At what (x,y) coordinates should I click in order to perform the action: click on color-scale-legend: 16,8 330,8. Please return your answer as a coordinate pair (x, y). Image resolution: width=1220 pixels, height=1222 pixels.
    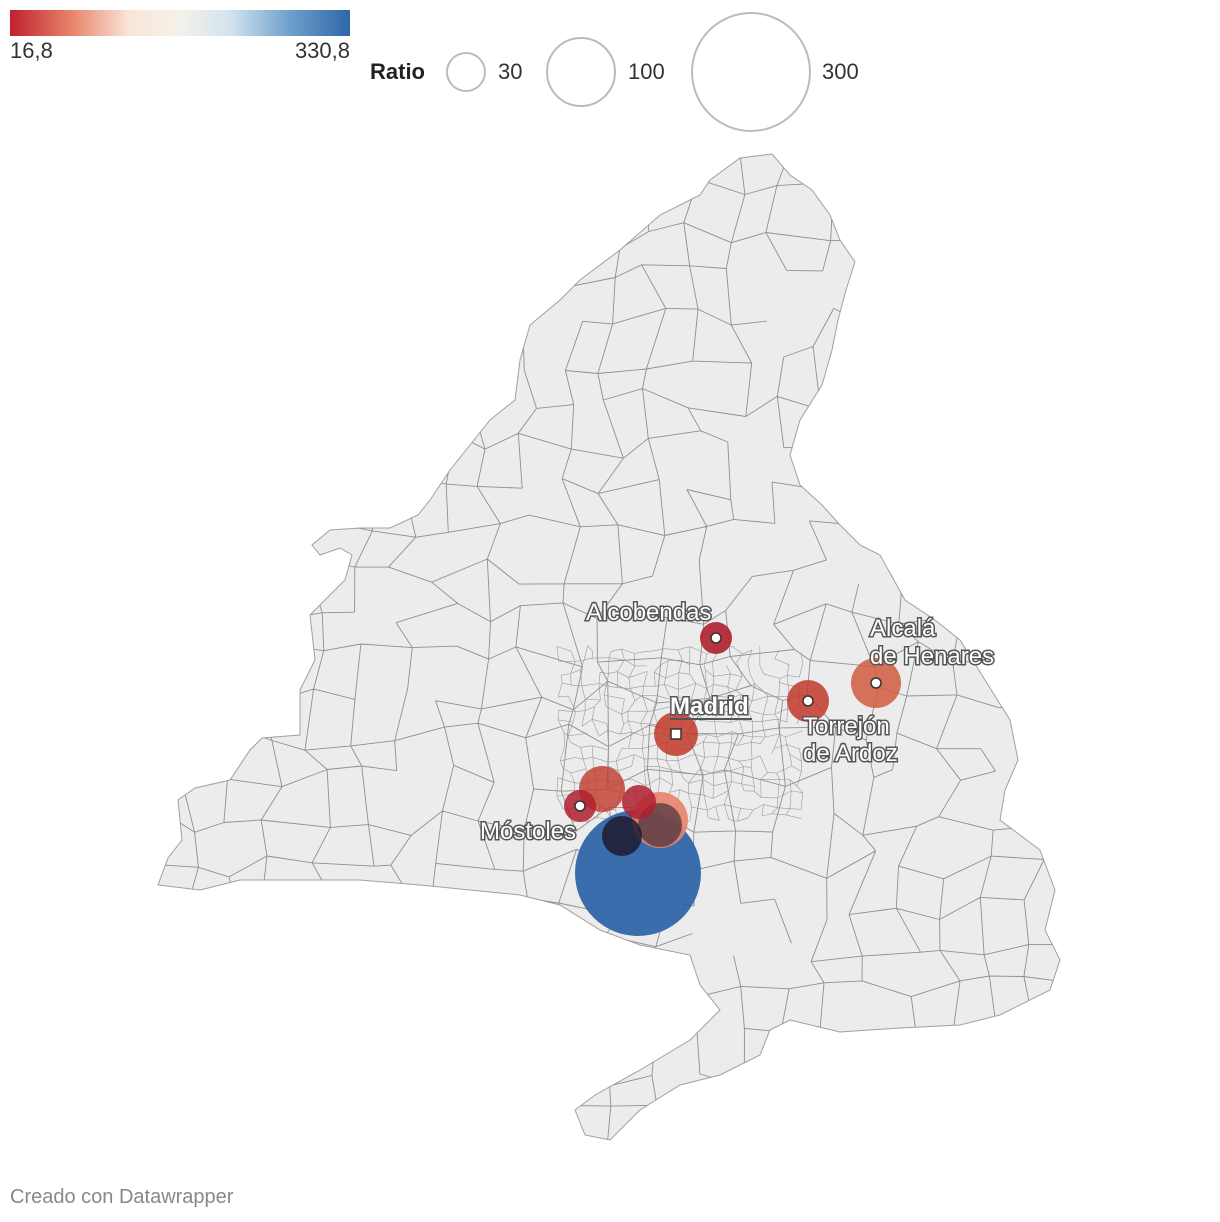
    Looking at the image, I should click on (180, 36).